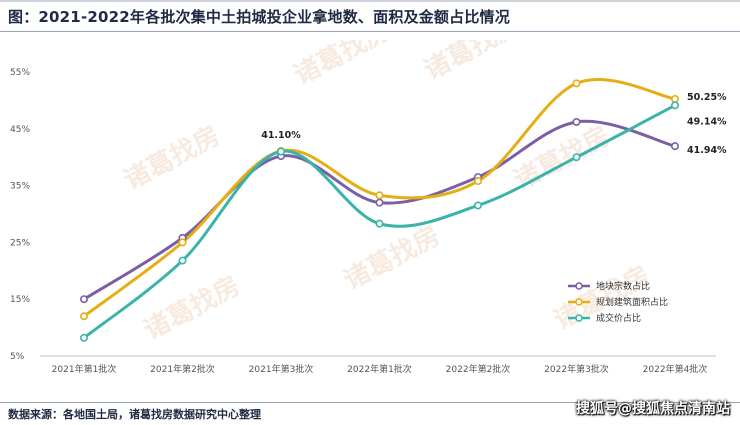 The width and height of the screenshot is (740, 425). I want to click on legend-label: 成交价占比, so click(618, 318).